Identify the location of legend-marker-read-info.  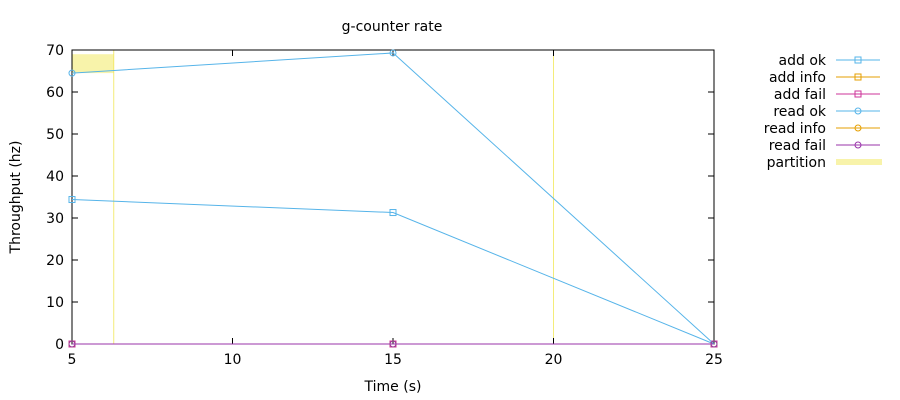
(858, 128).